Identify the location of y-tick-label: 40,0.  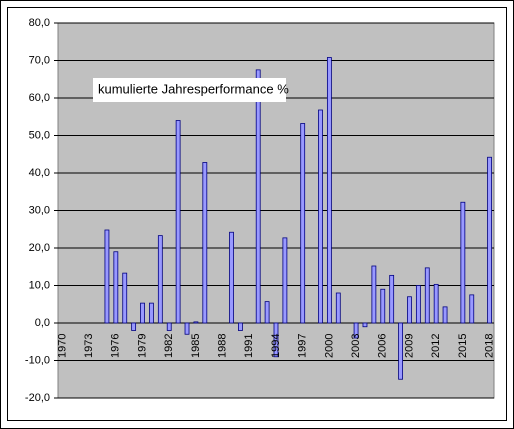
(39, 173).